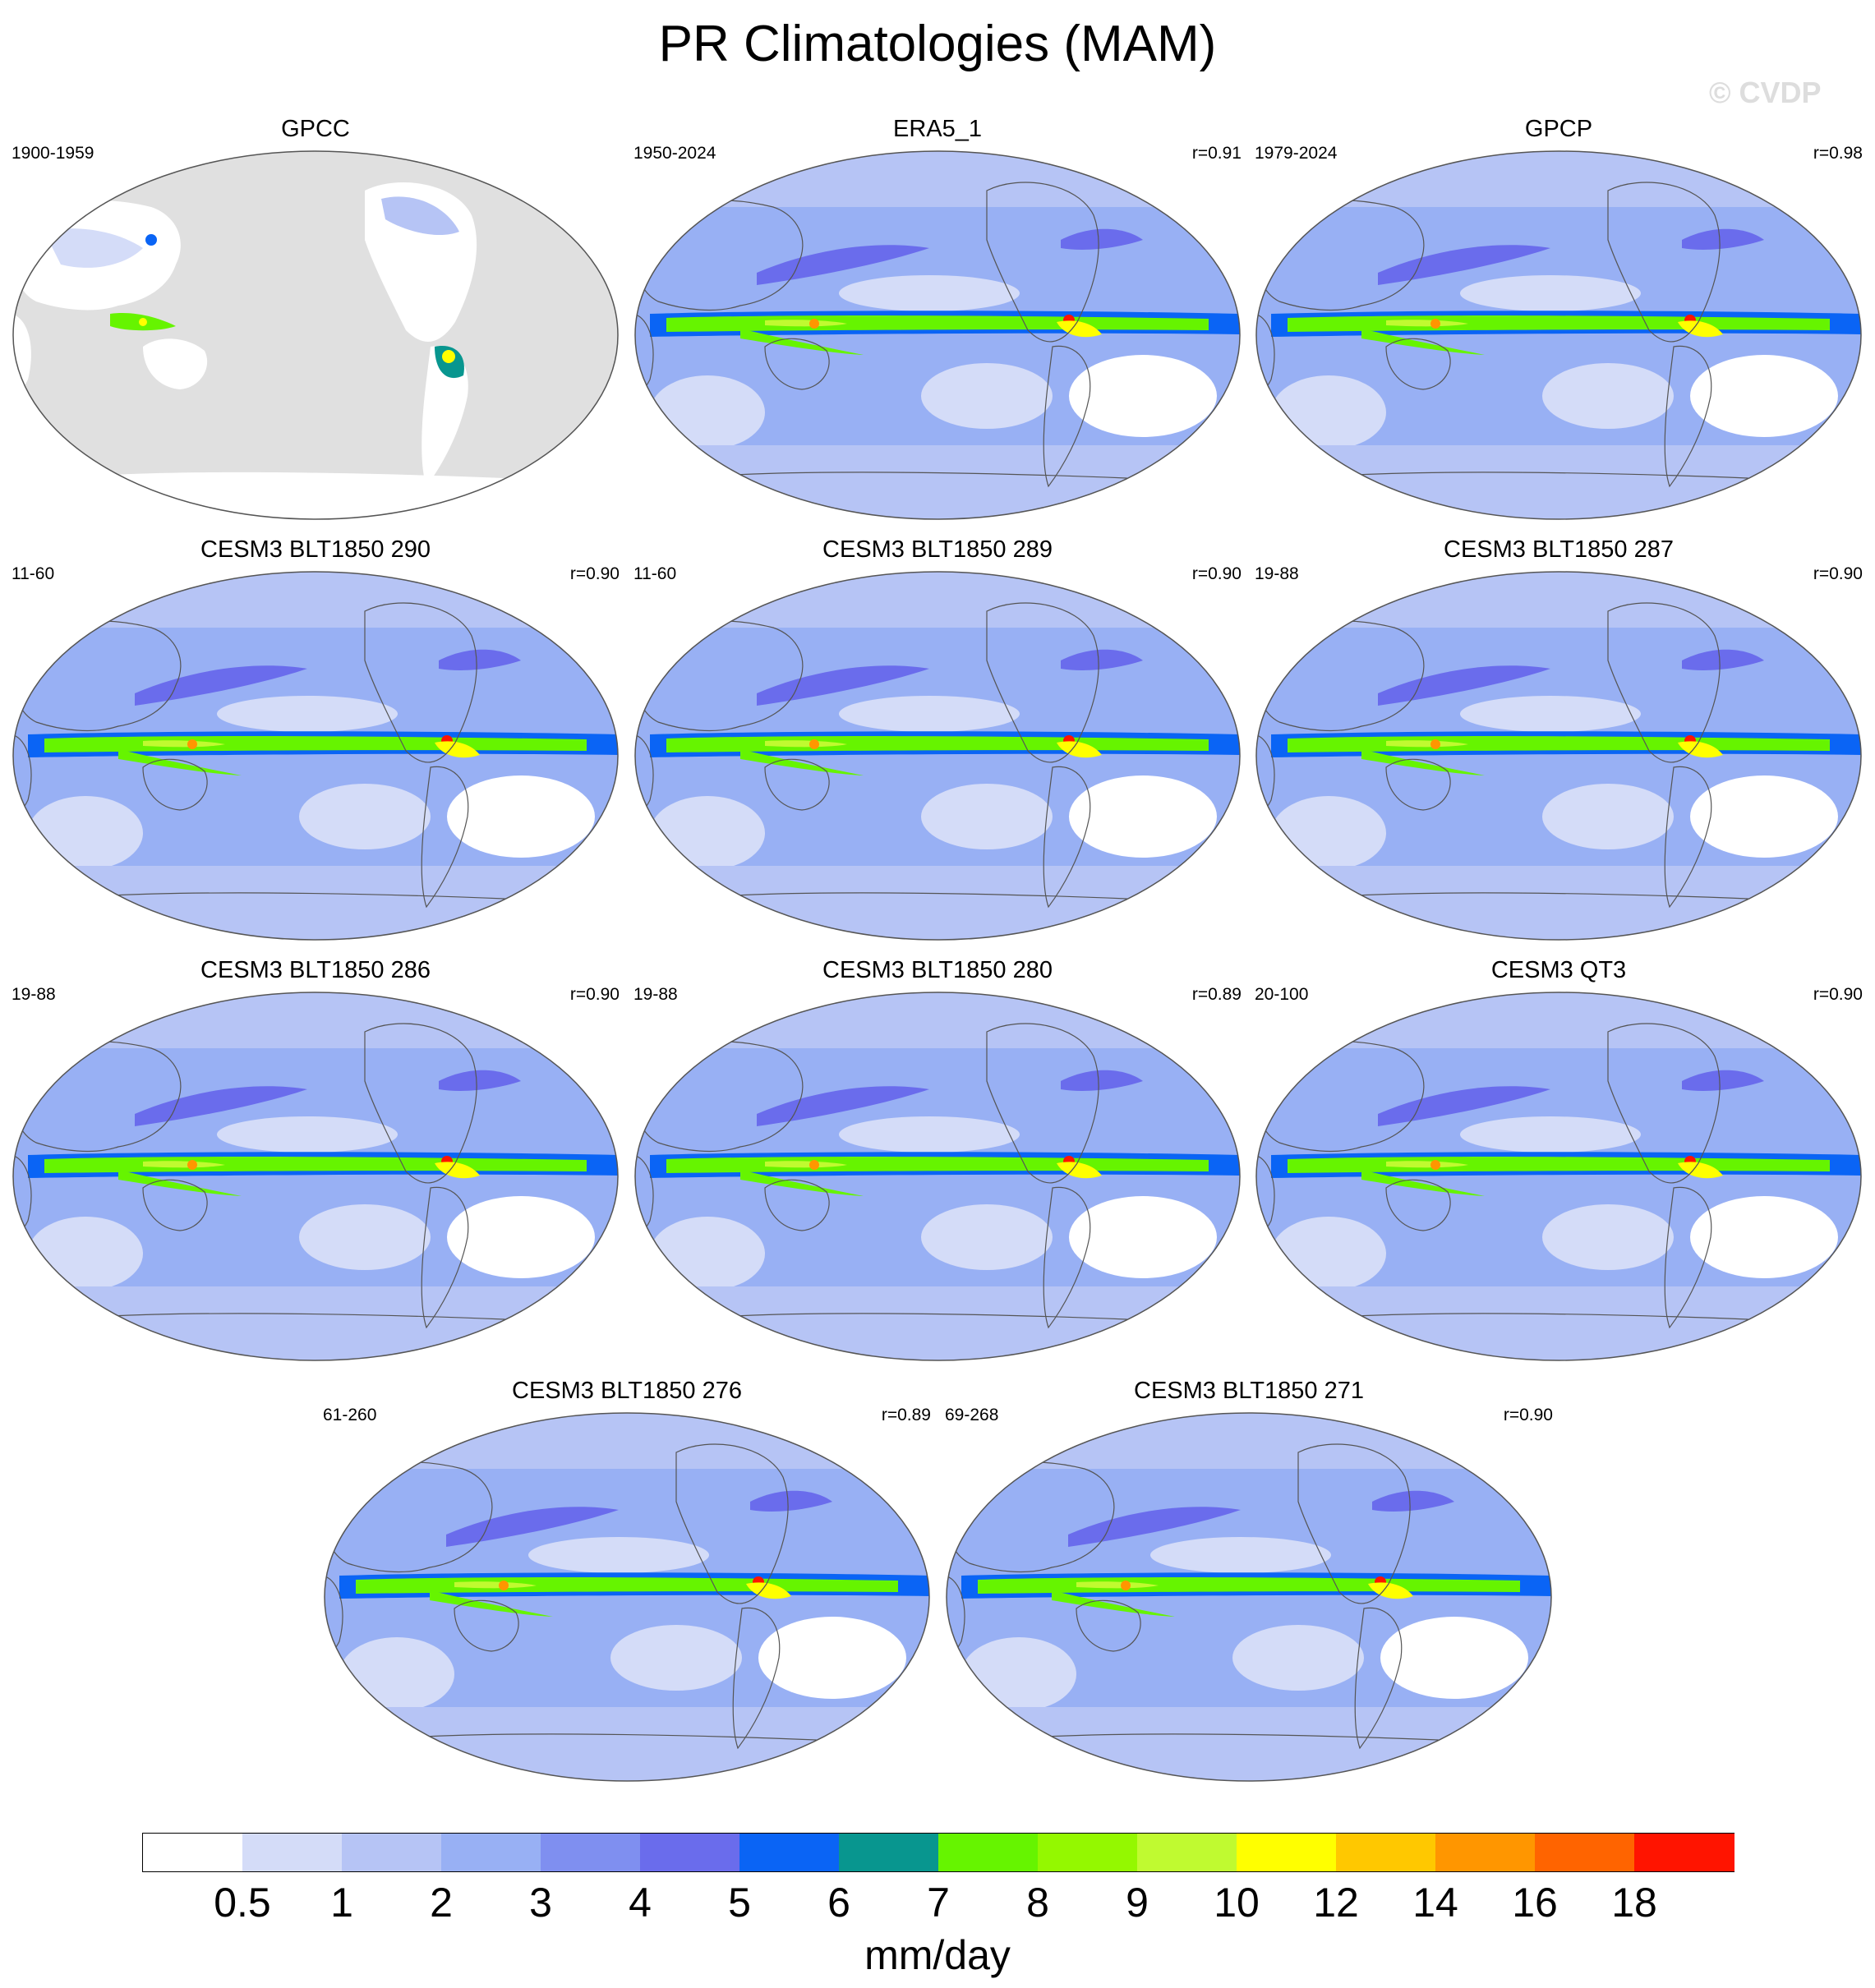 The height and width of the screenshot is (1988, 1875). What do you see at coordinates (739, 1903) in the screenshot?
I see `colorbar-tick-label: 5` at bounding box center [739, 1903].